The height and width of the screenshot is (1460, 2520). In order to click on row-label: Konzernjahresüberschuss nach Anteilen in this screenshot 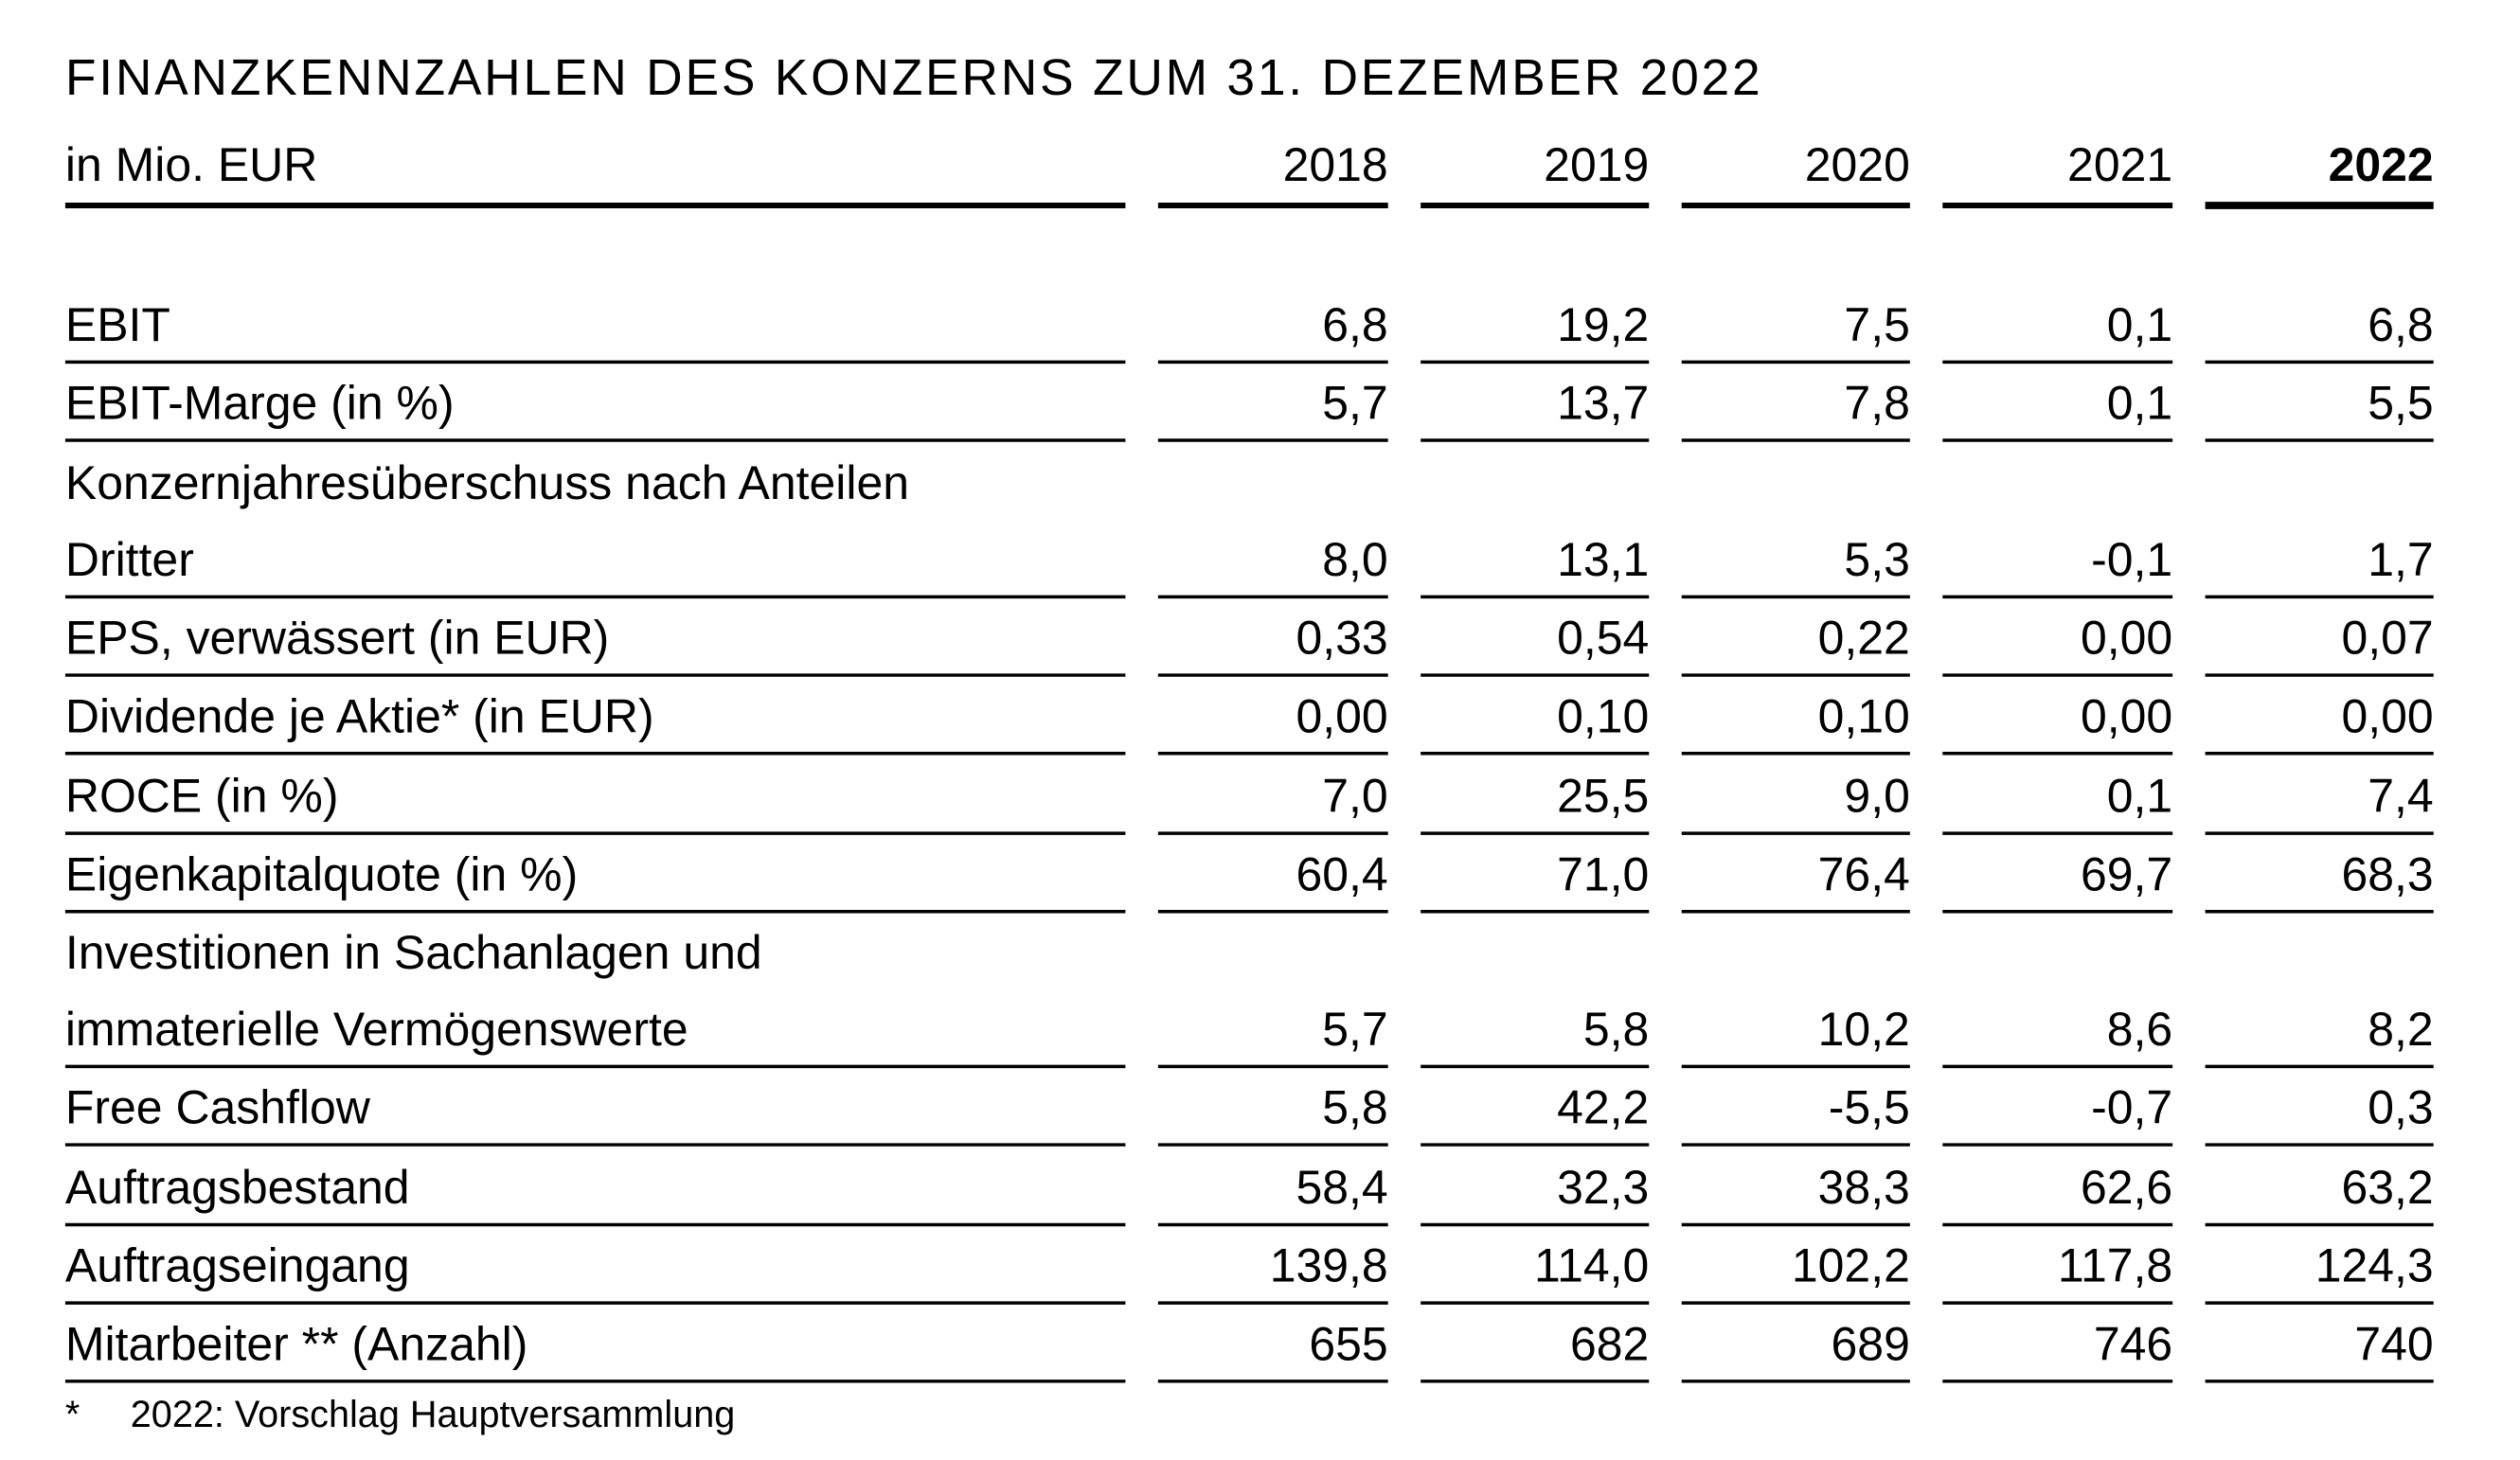, I will do `click(487, 482)`.